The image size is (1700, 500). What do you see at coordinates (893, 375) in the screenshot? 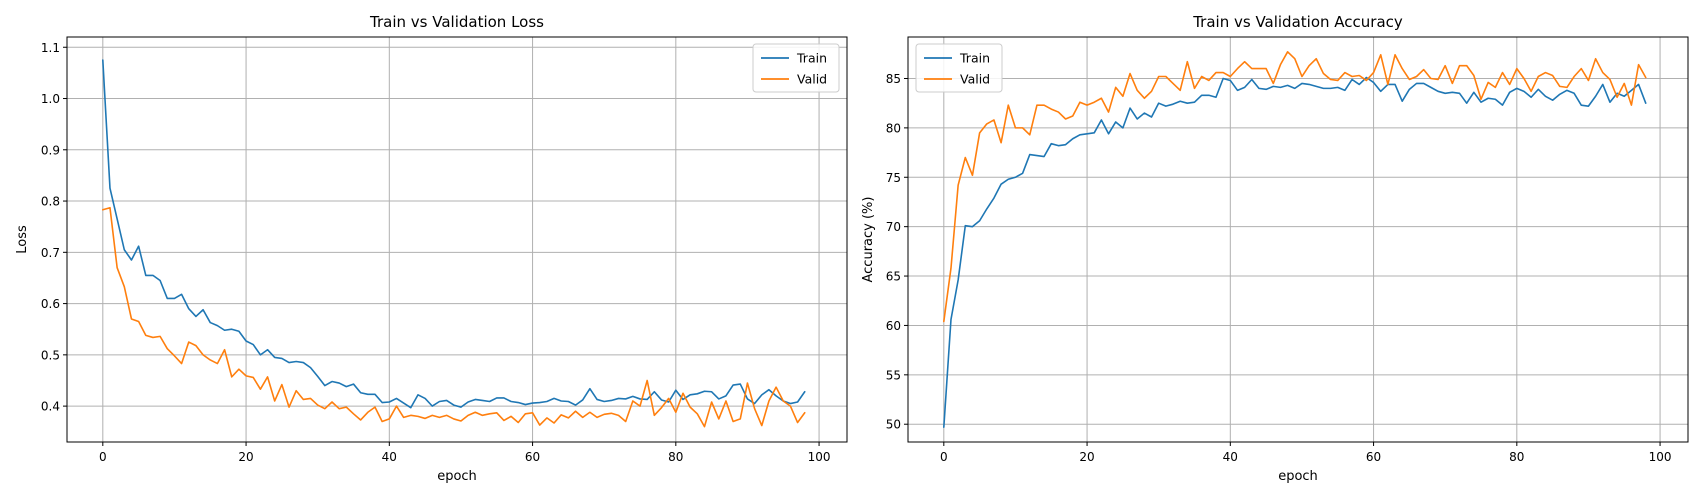
I see `y-tick-label: 55` at bounding box center [893, 375].